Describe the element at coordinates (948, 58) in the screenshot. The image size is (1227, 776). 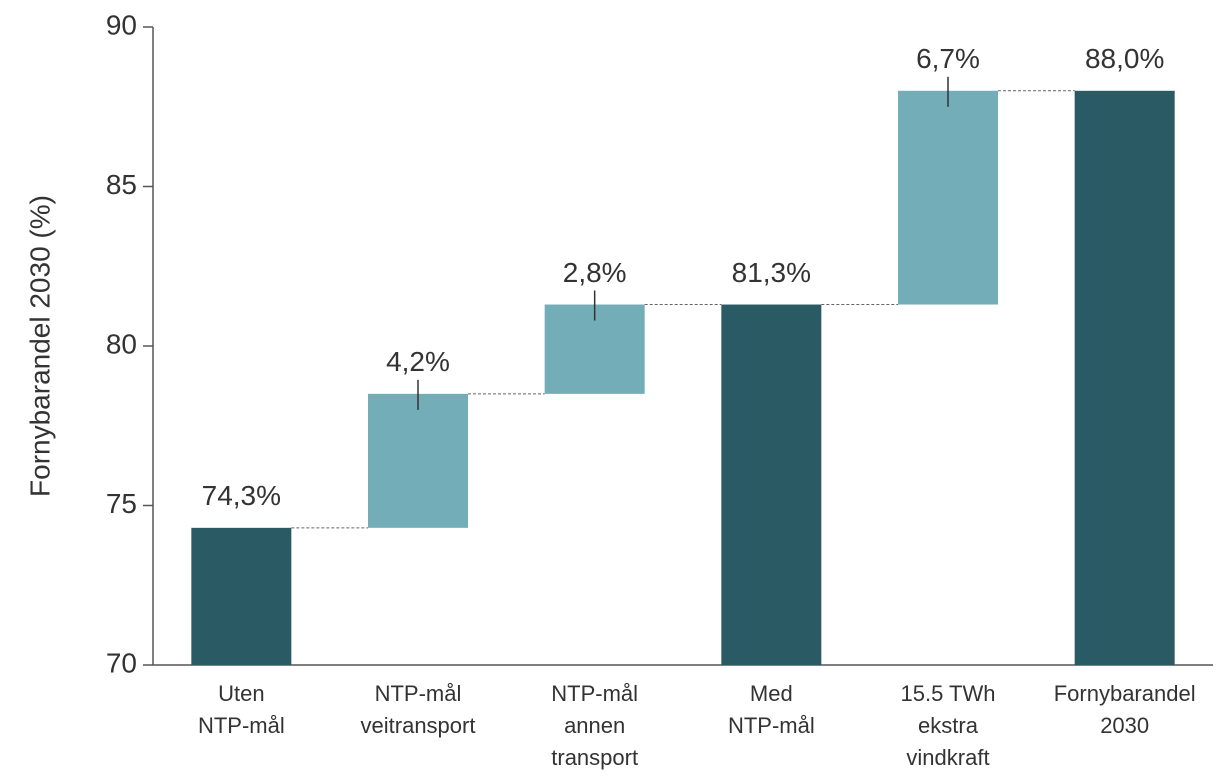
I see `value-label: 6,7%` at that location.